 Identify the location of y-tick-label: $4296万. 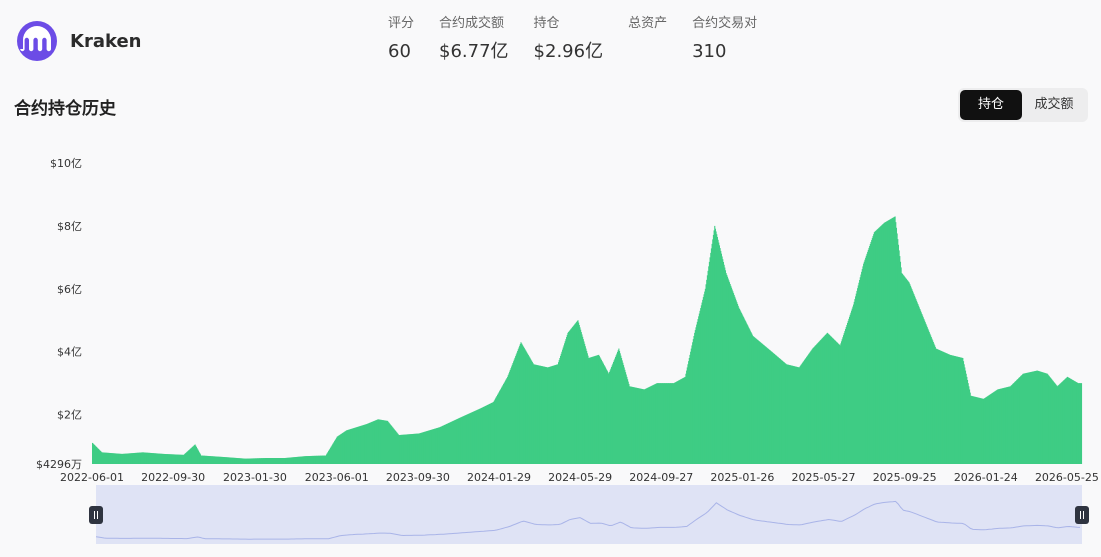
(59, 464).